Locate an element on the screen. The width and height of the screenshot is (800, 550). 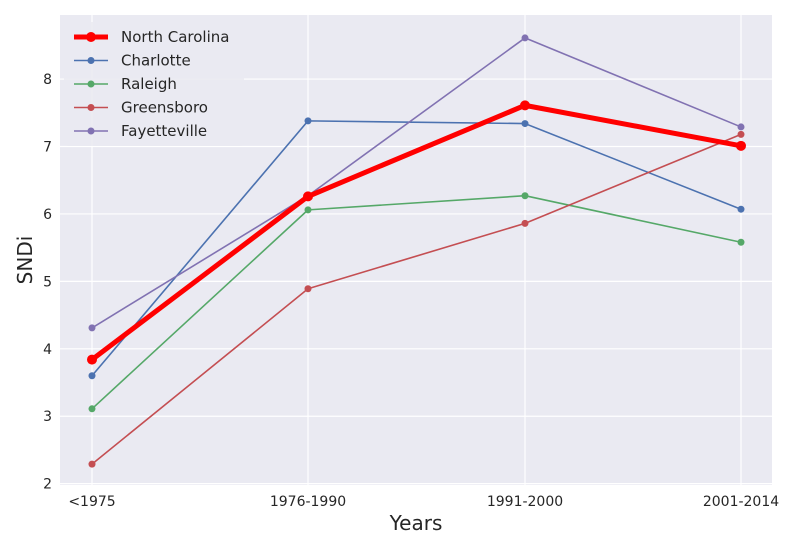
legend-item: Raleigh is located at coordinates (125, 84).